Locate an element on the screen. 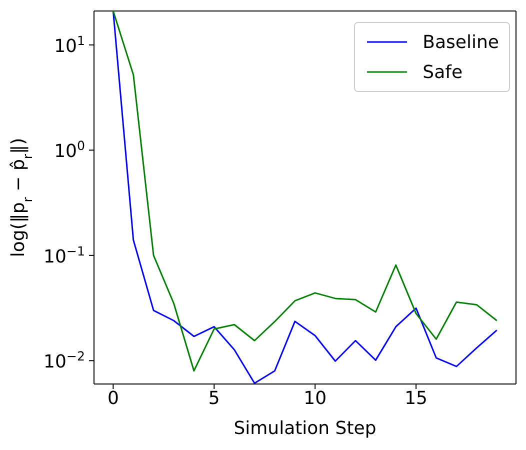  x-tick-label: 0 is located at coordinates (113, 398).